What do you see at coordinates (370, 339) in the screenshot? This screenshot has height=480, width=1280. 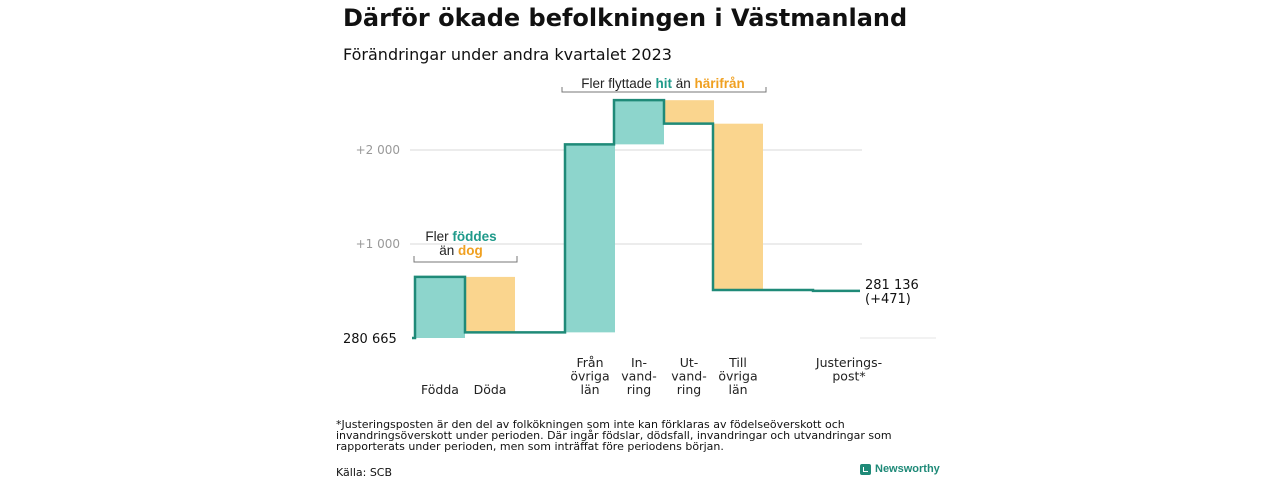 I see `start-value-label: 280 665` at bounding box center [370, 339].